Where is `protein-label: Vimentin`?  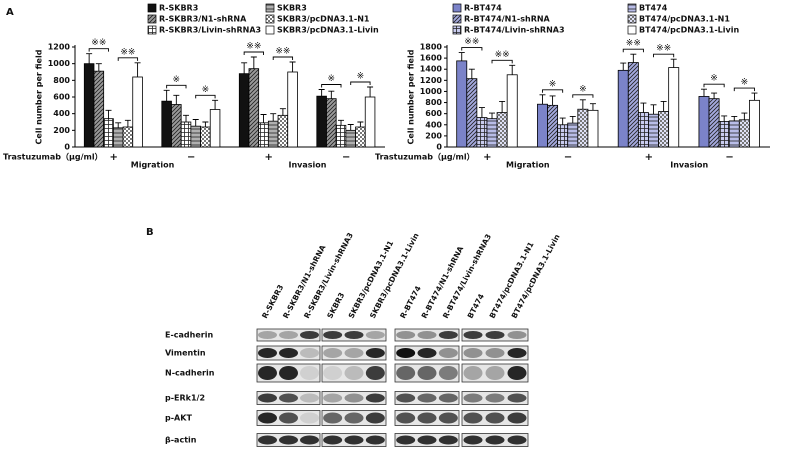 protein-label: Vimentin is located at coordinates (185, 353).